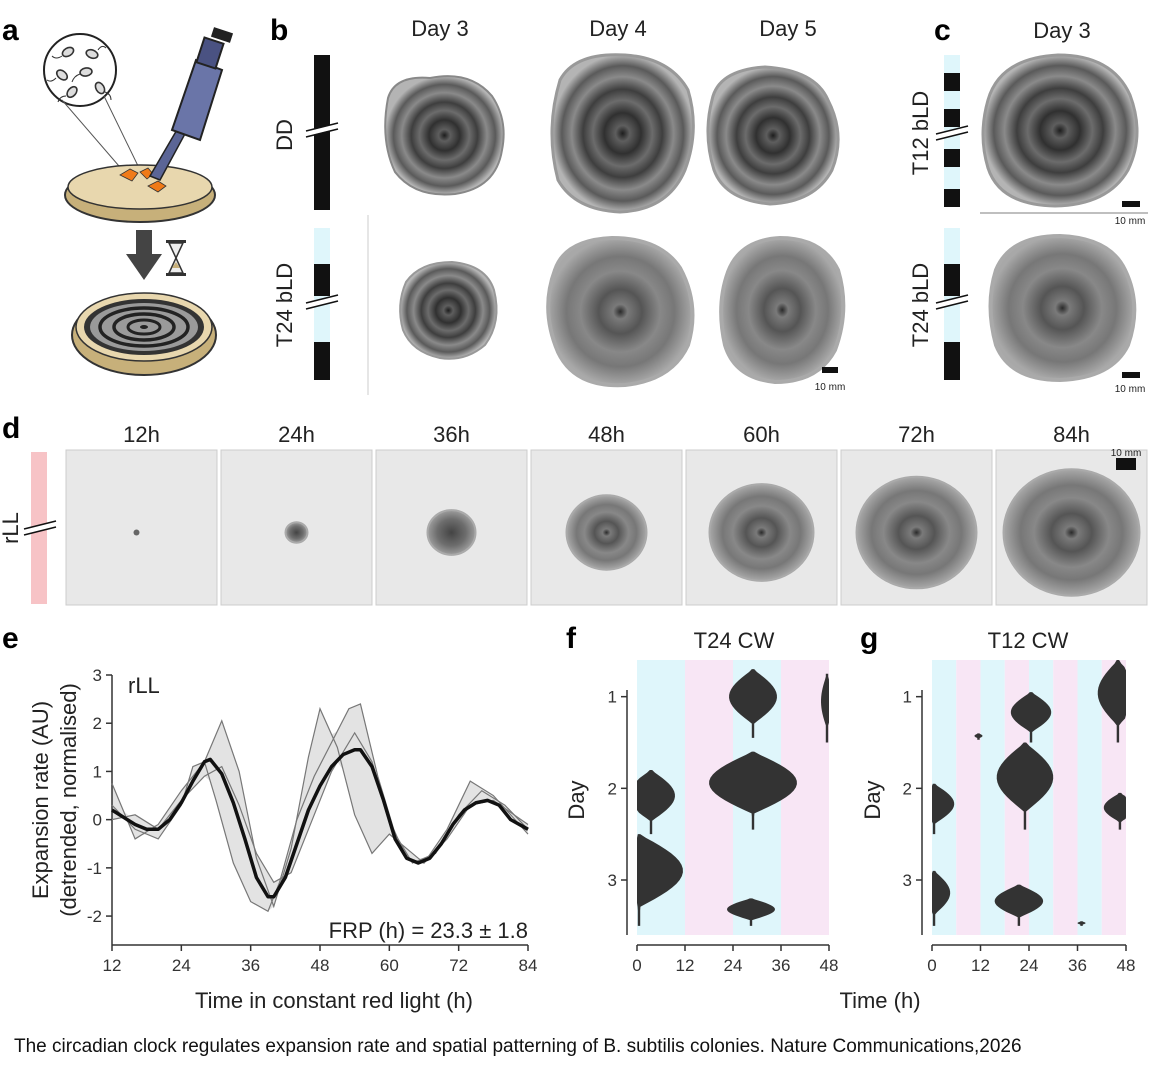  Describe the element at coordinates (879, 1000) in the screenshot. I see `actogram-shared-xlabel: Time (h)` at that location.